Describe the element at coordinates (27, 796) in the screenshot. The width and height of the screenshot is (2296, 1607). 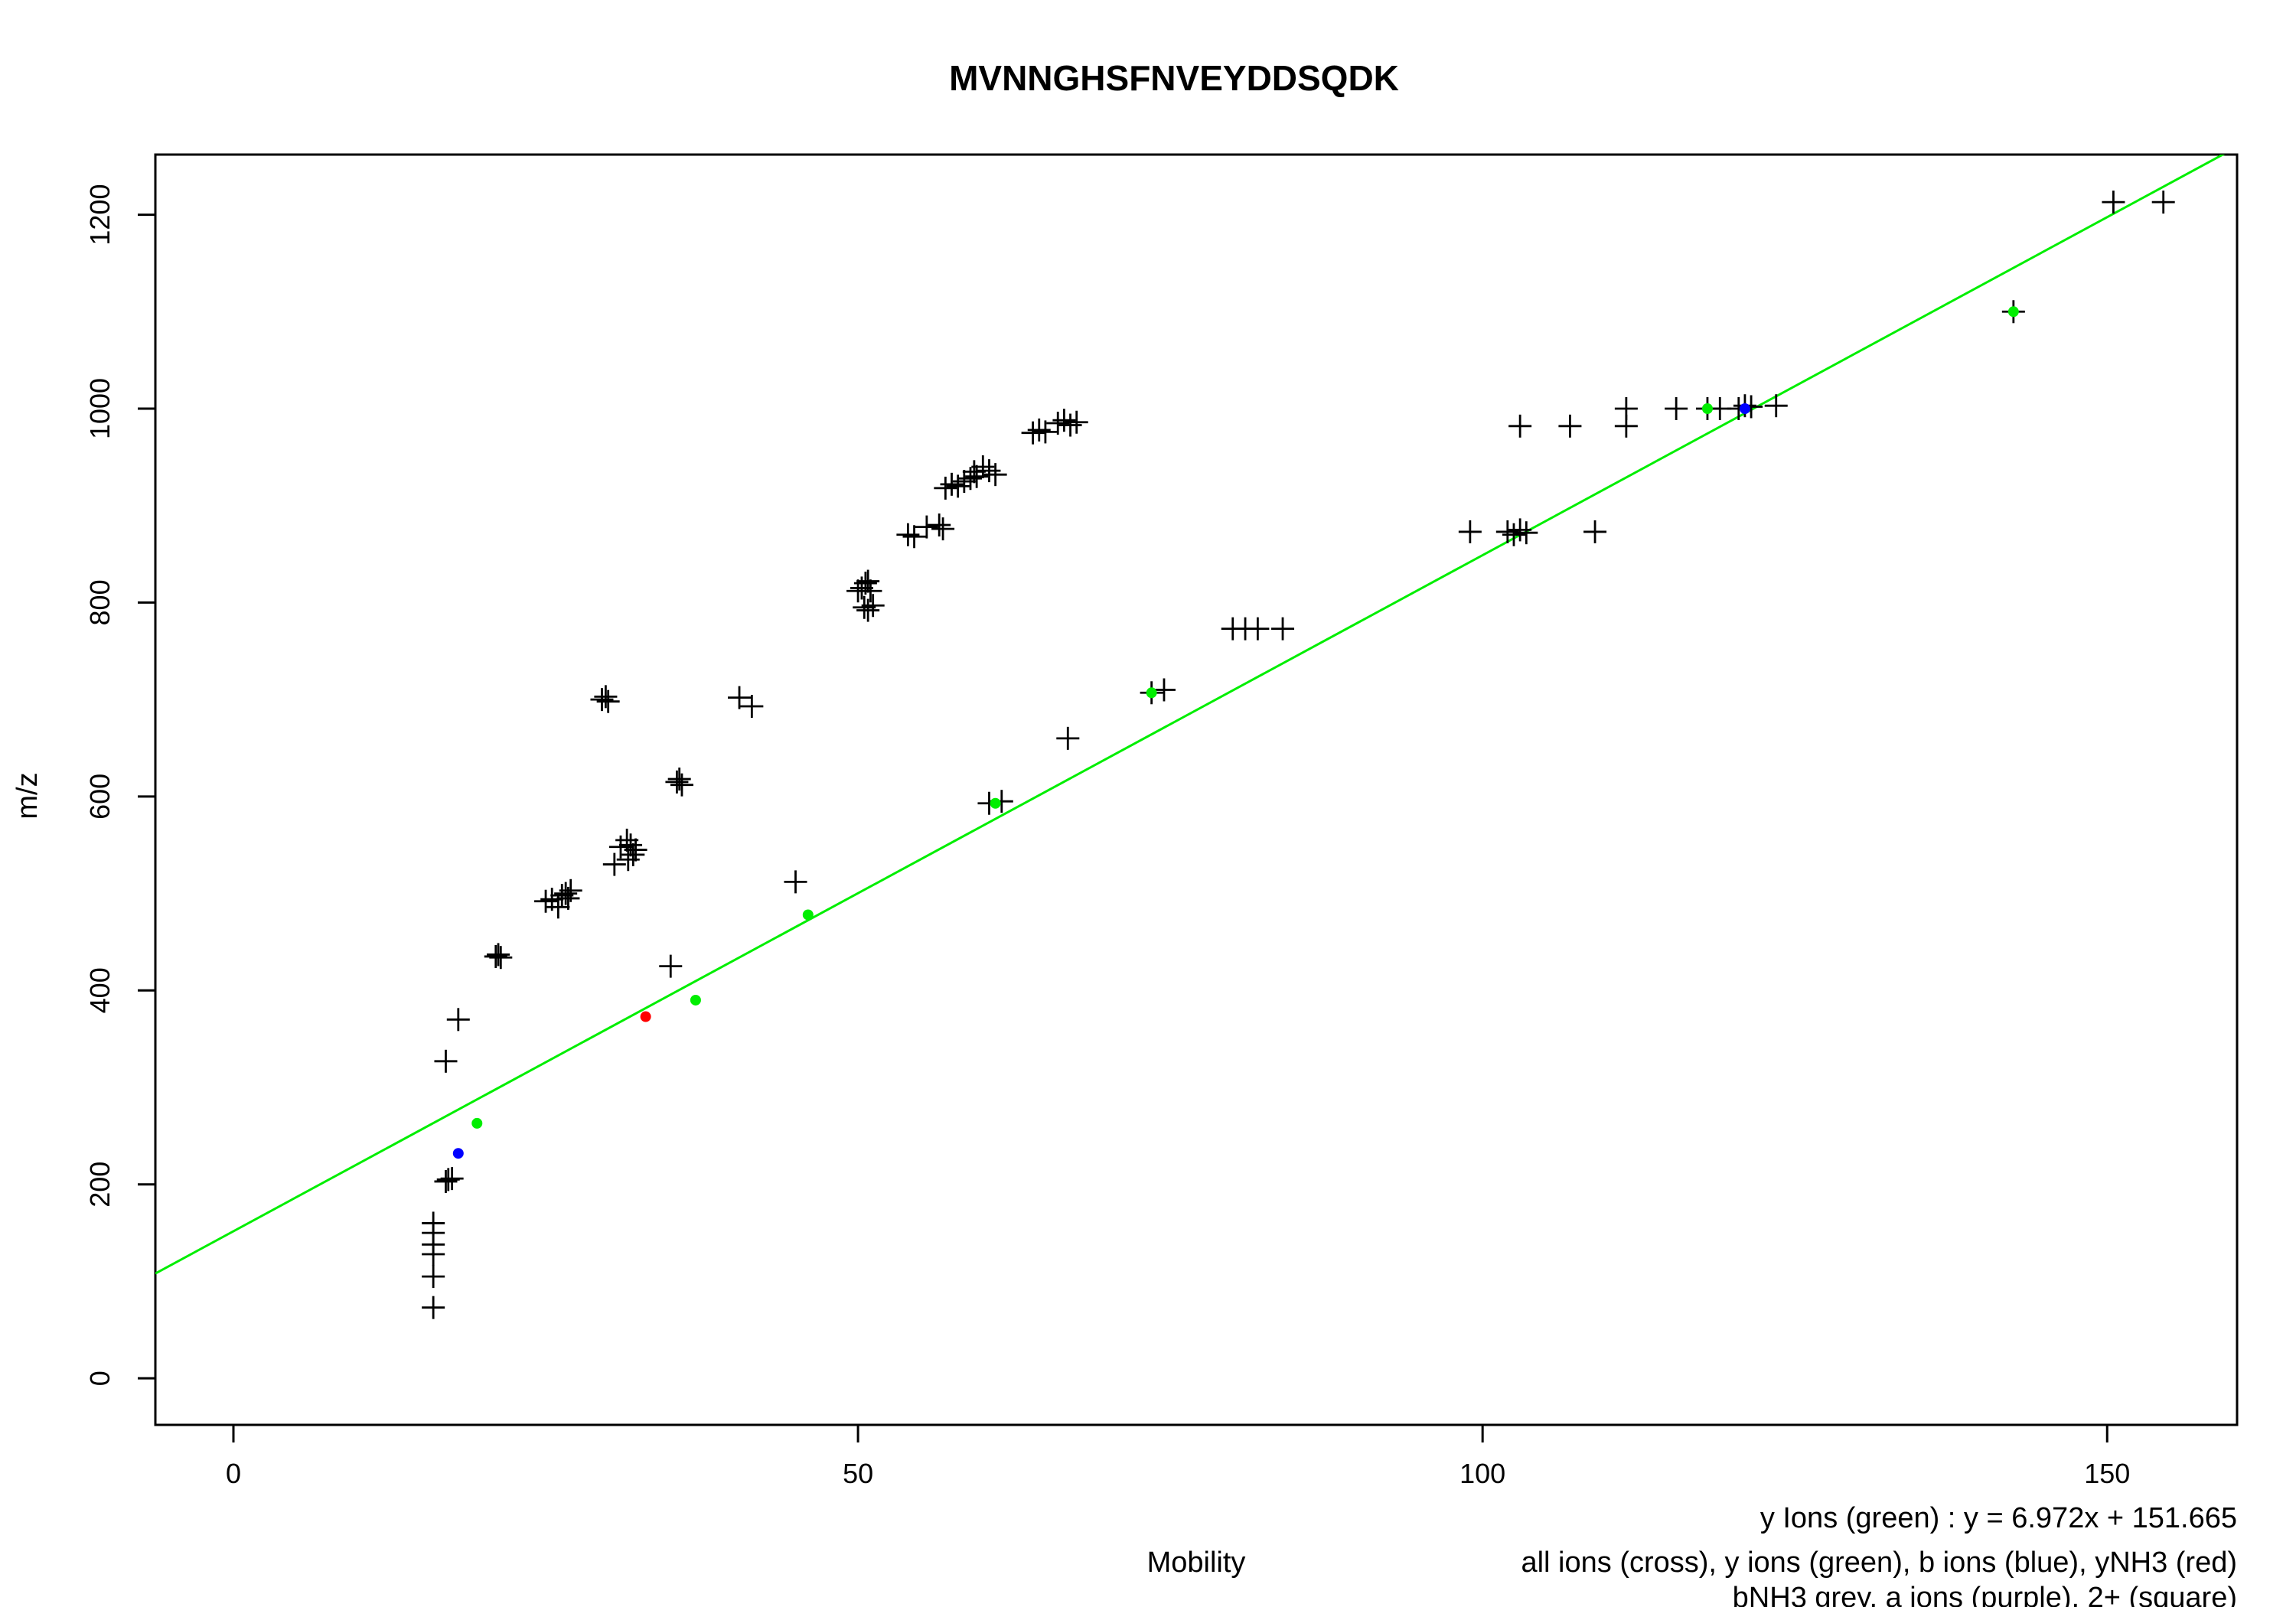
I see `y-axis-label: m/z` at that location.